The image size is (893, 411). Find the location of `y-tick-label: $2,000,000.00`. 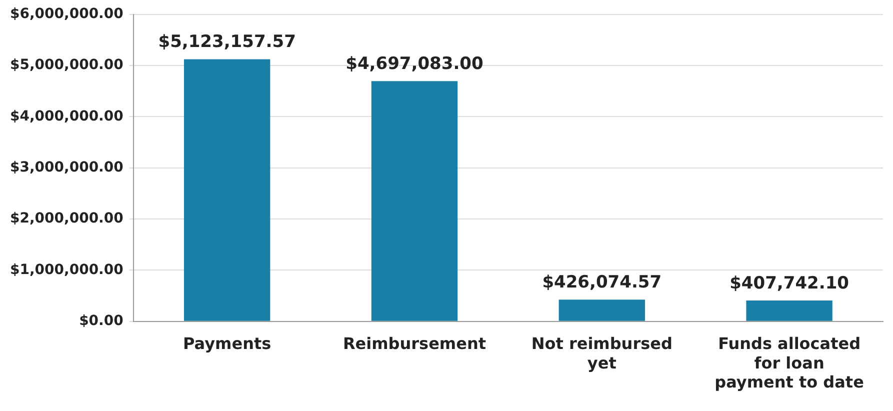

y-tick-label: $2,000,000.00 is located at coordinates (67, 218).